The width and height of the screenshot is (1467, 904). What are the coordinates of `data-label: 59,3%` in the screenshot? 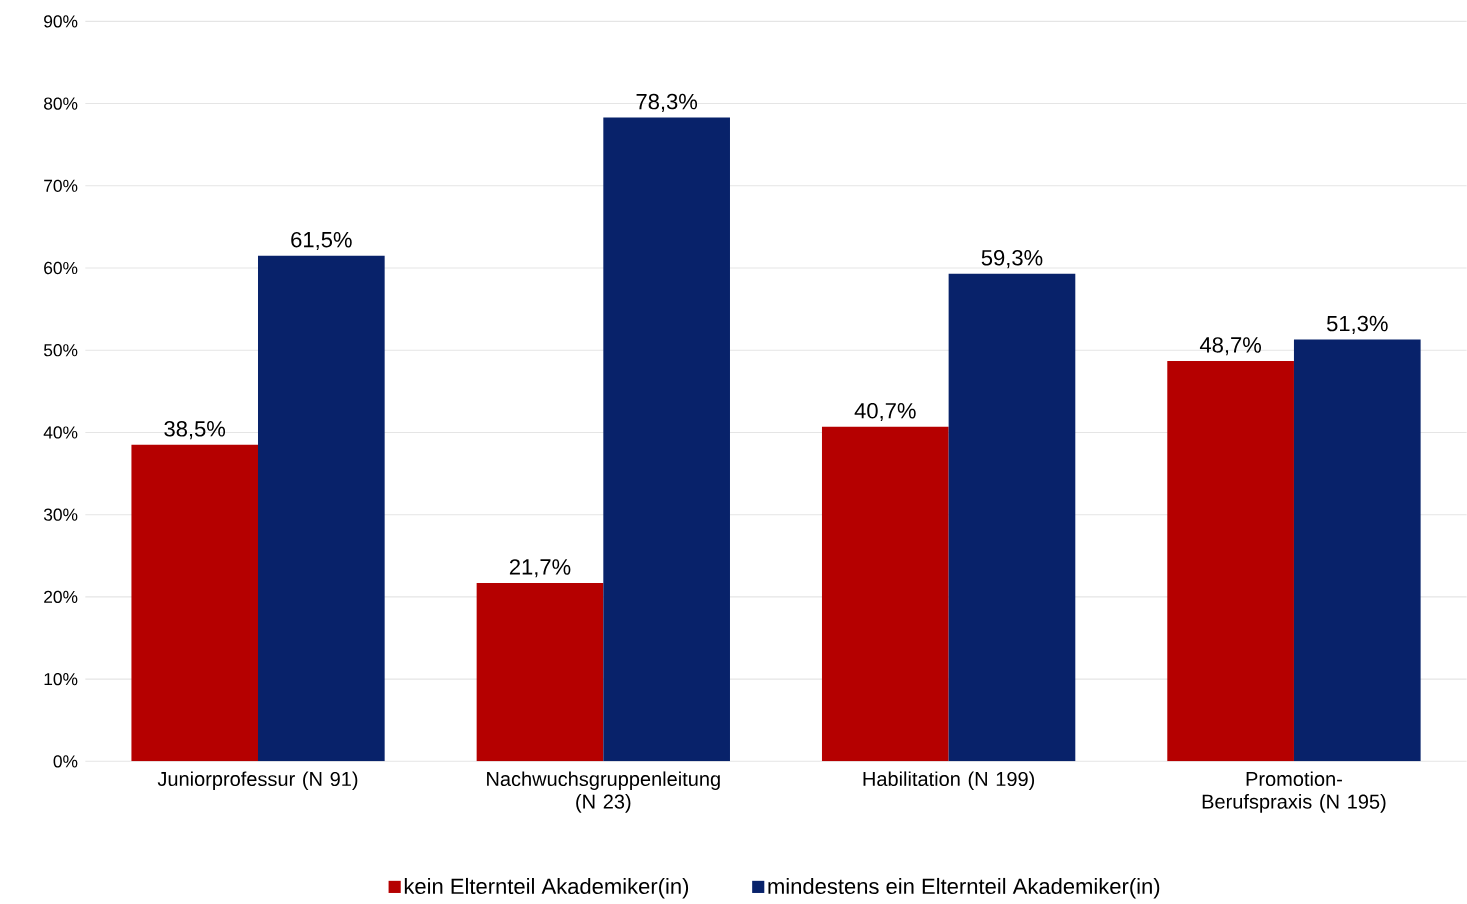 It's located at (1012, 259).